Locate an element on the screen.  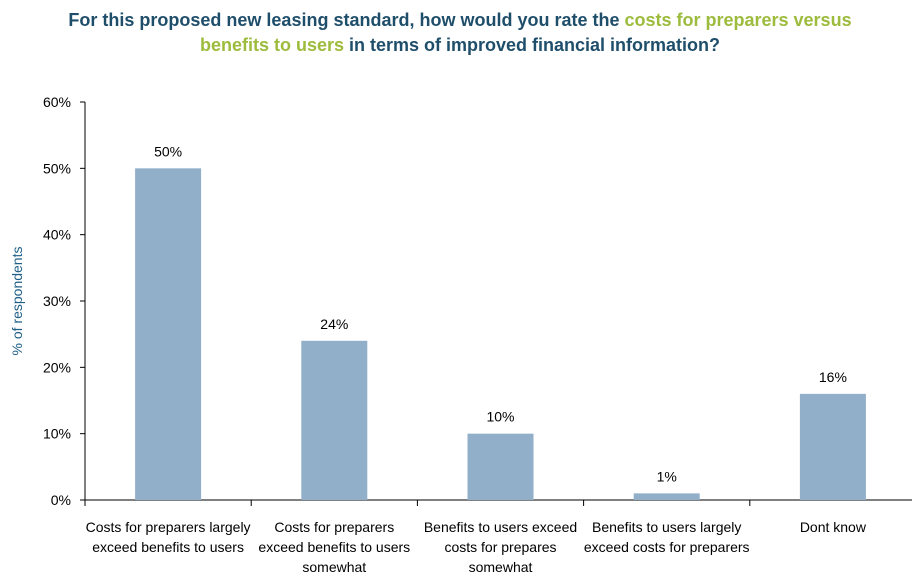
data-label: 24% is located at coordinates (334, 324).